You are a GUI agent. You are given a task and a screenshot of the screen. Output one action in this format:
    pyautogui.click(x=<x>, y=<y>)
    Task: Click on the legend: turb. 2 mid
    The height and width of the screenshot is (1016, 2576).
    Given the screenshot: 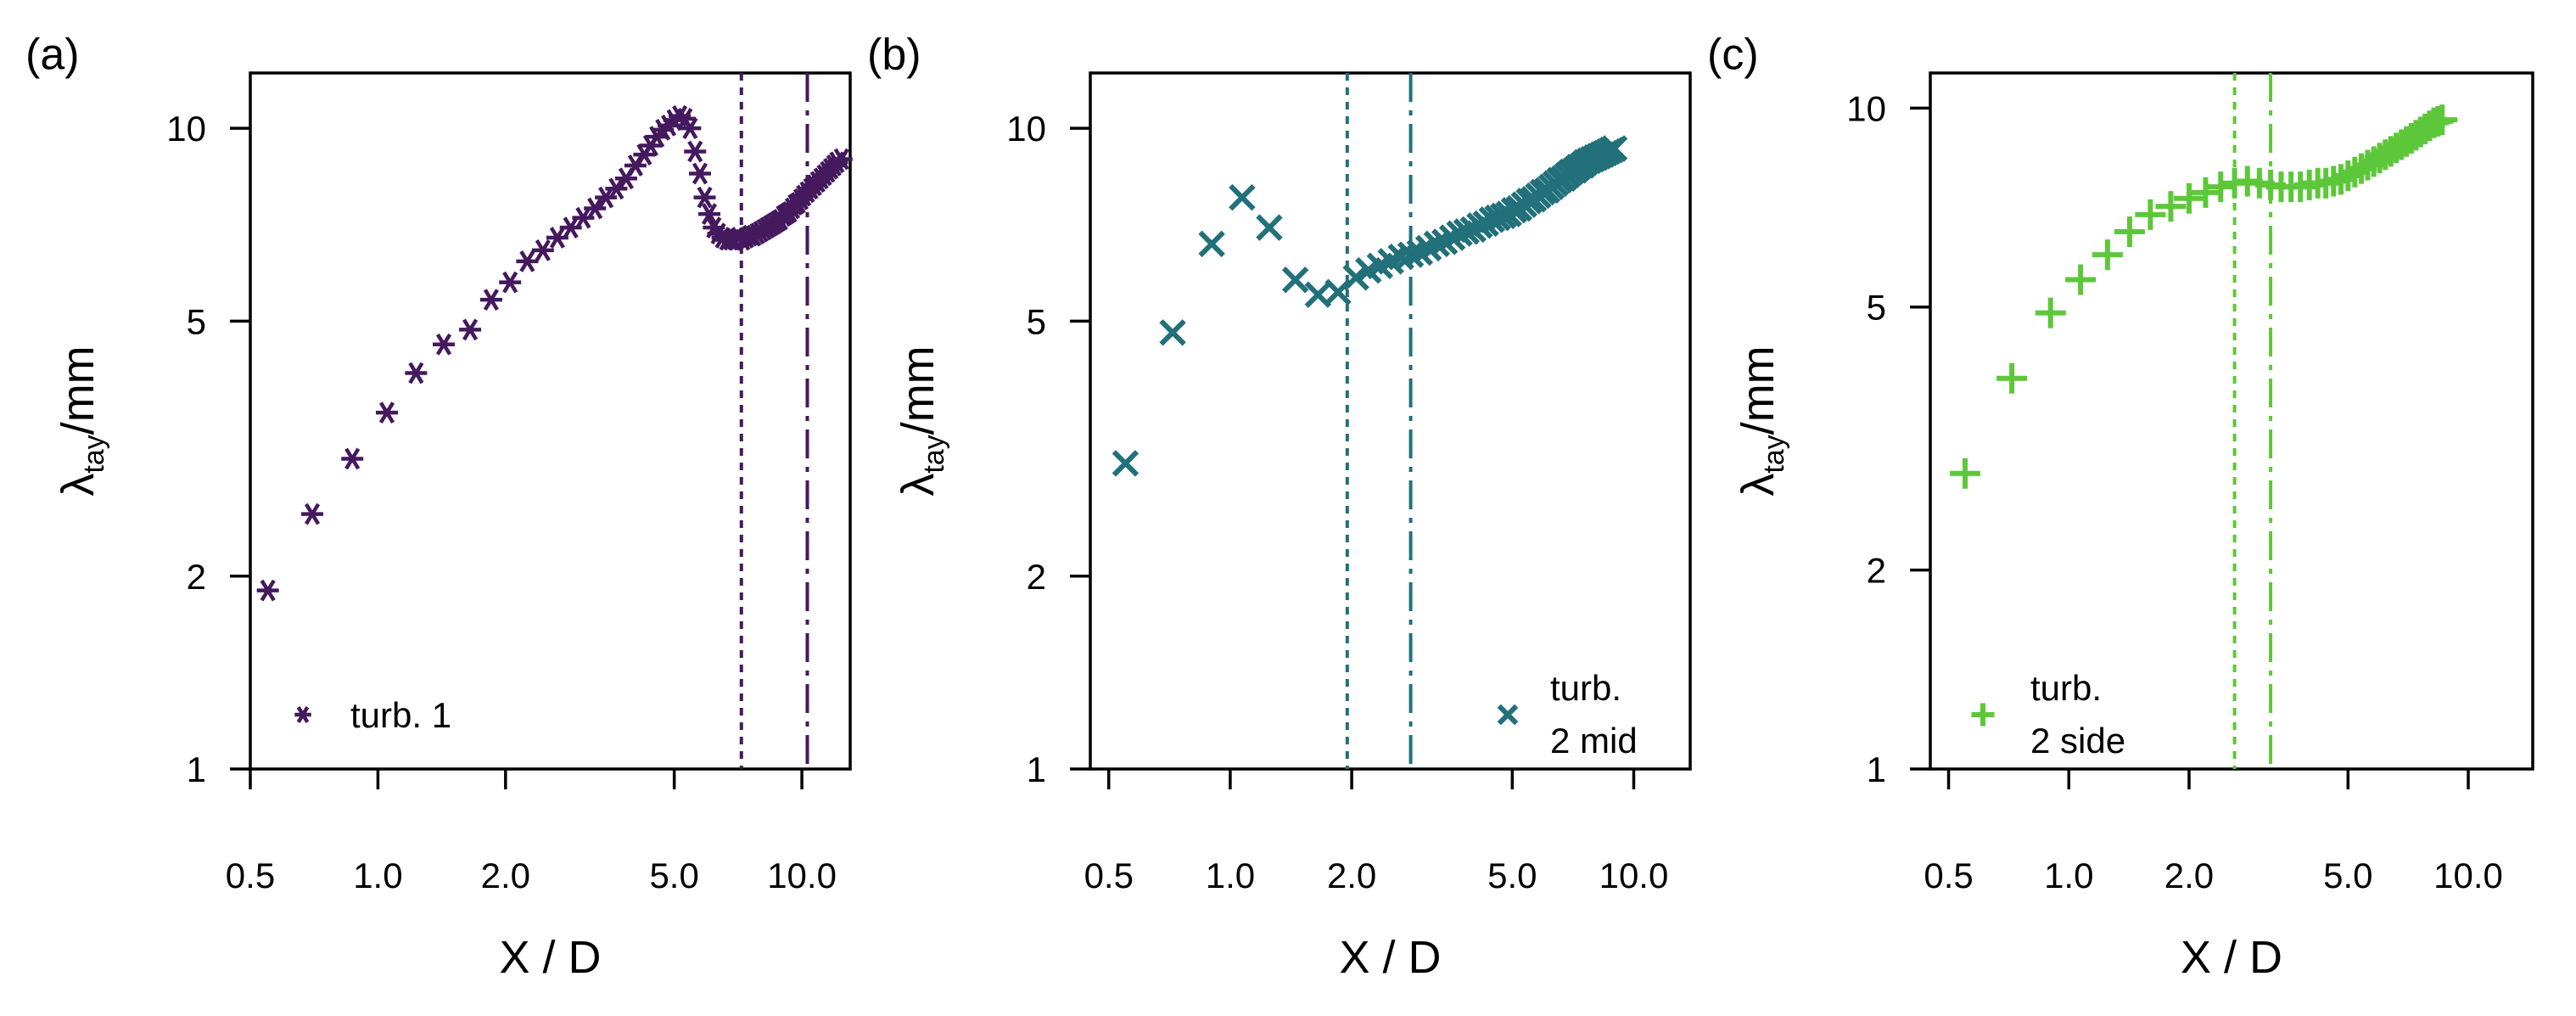 What is the action you would take?
    pyautogui.click(x=1568, y=714)
    